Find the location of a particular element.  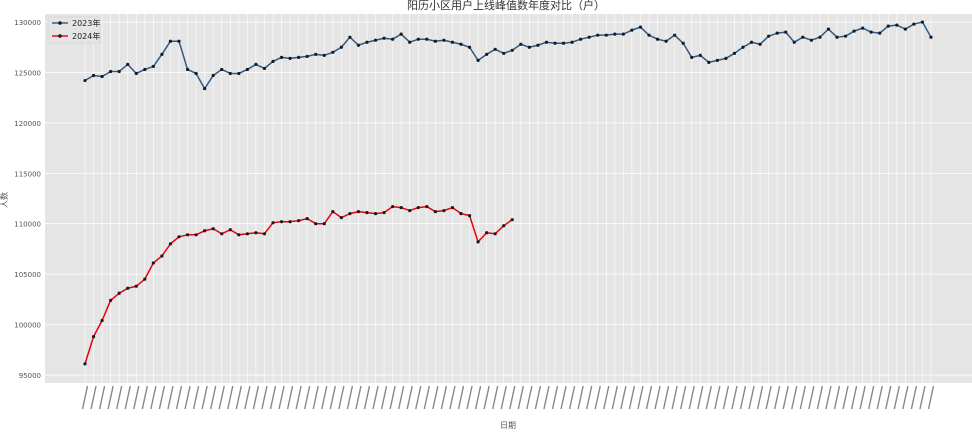

legend: 2023年 2024年 is located at coordinates (73, 30).